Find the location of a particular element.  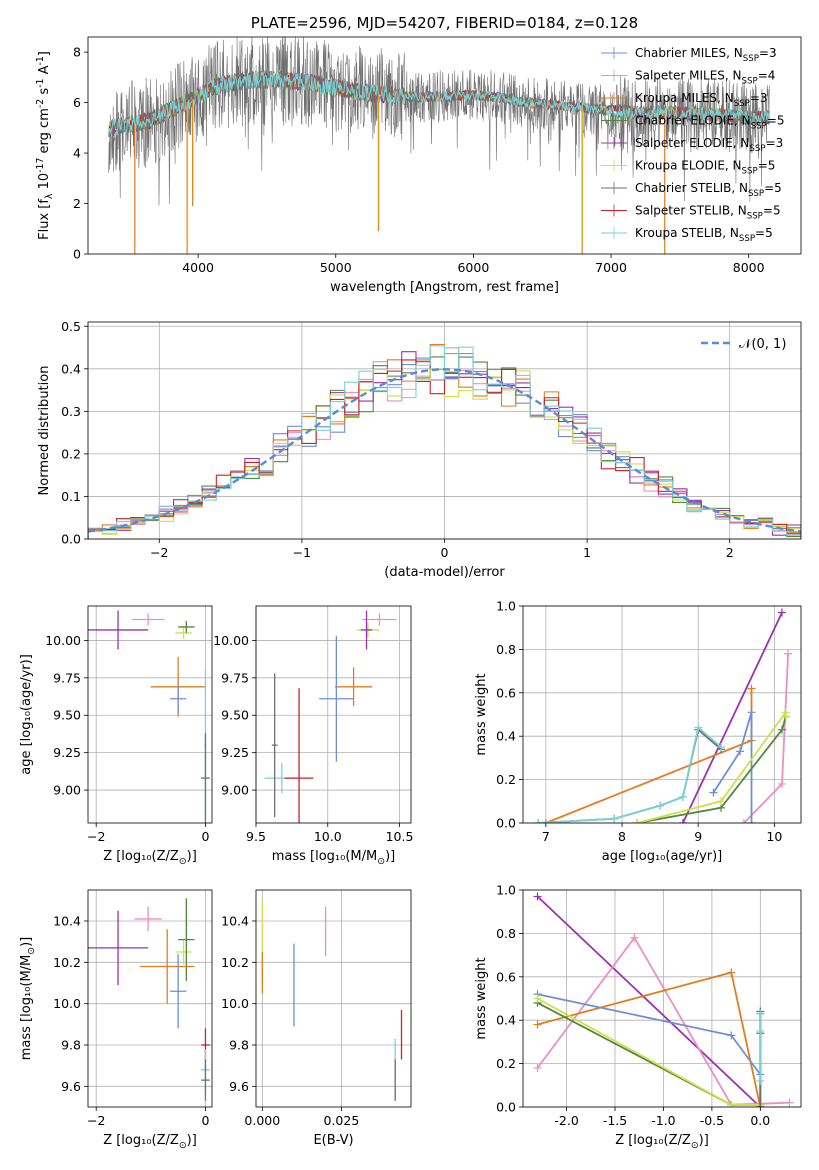

mass_vs_Z-frame is located at coordinates (150, 998).